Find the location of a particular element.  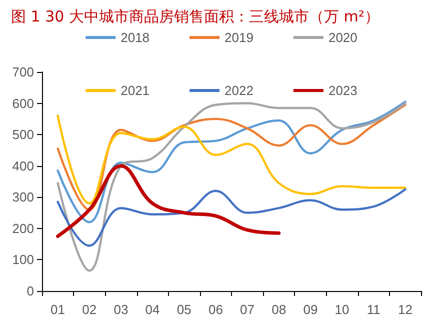

y-tick-label: 100 is located at coordinates (23, 260).